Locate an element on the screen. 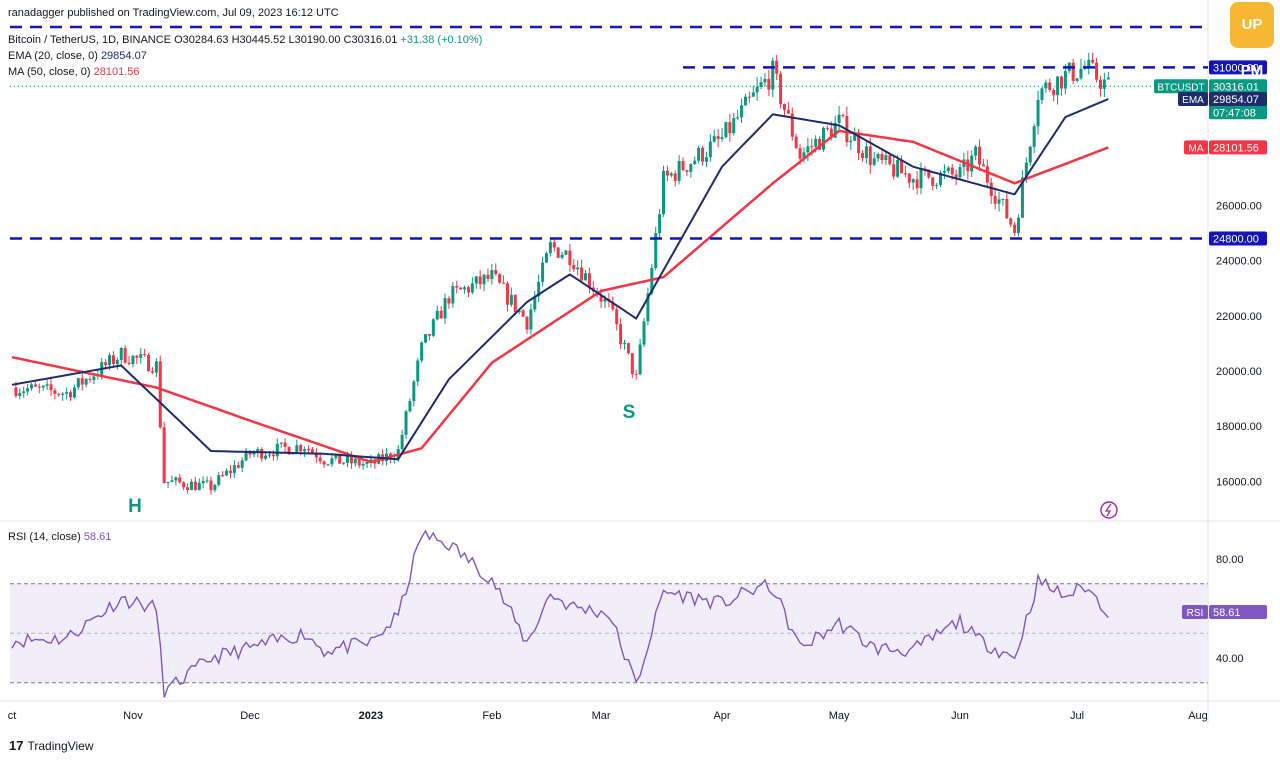 The height and width of the screenshot is (761, 1280). ema-tag-text: 29854.07 is located at coordinates (1236, 100).